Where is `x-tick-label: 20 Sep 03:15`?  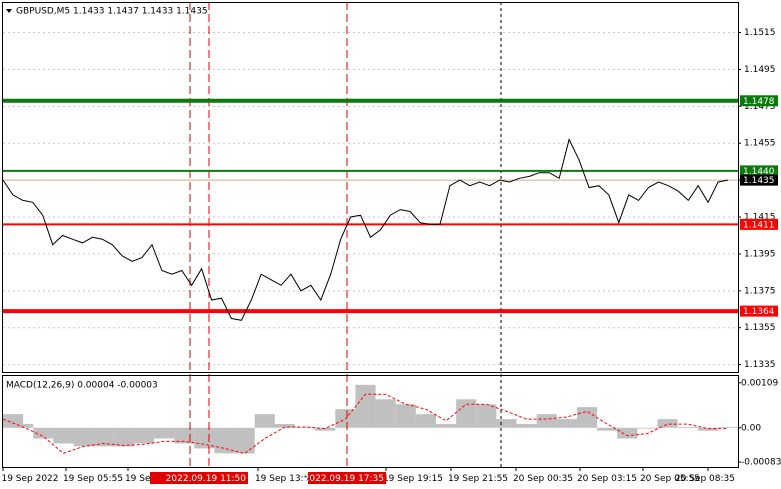
x-tick-label: 20 Sep 03:15 is located at coordinates (607, 479).